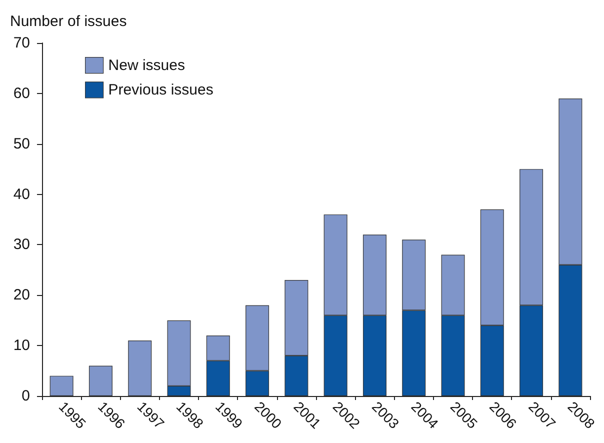  Describe the element at coordinates (21, 194) in the screenshot. I see `y-tick-label: 40` at that location.